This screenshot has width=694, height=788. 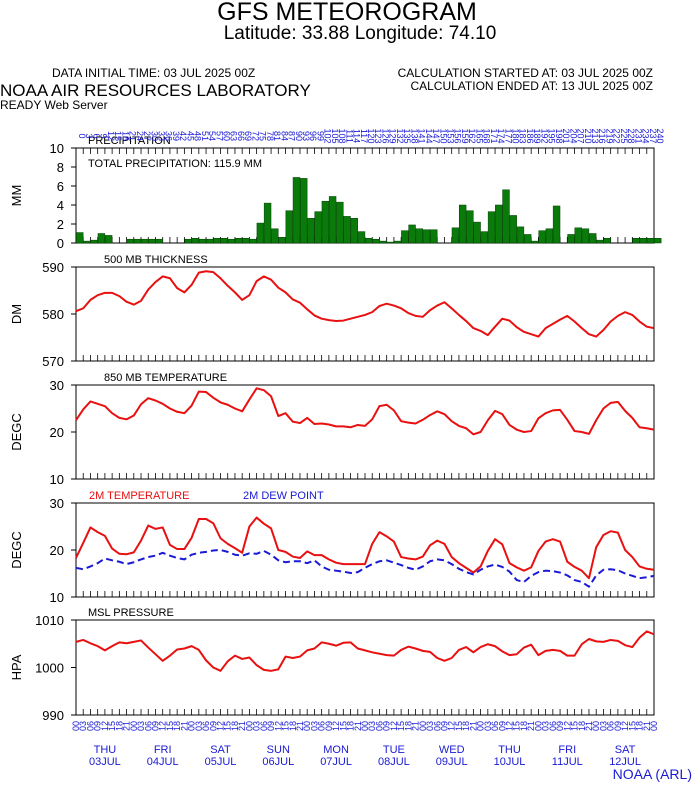 What do you see at coordinates (617, 135) in the screenshot?
I see `top-axis-label: 222` at bounding box center [617, 135].